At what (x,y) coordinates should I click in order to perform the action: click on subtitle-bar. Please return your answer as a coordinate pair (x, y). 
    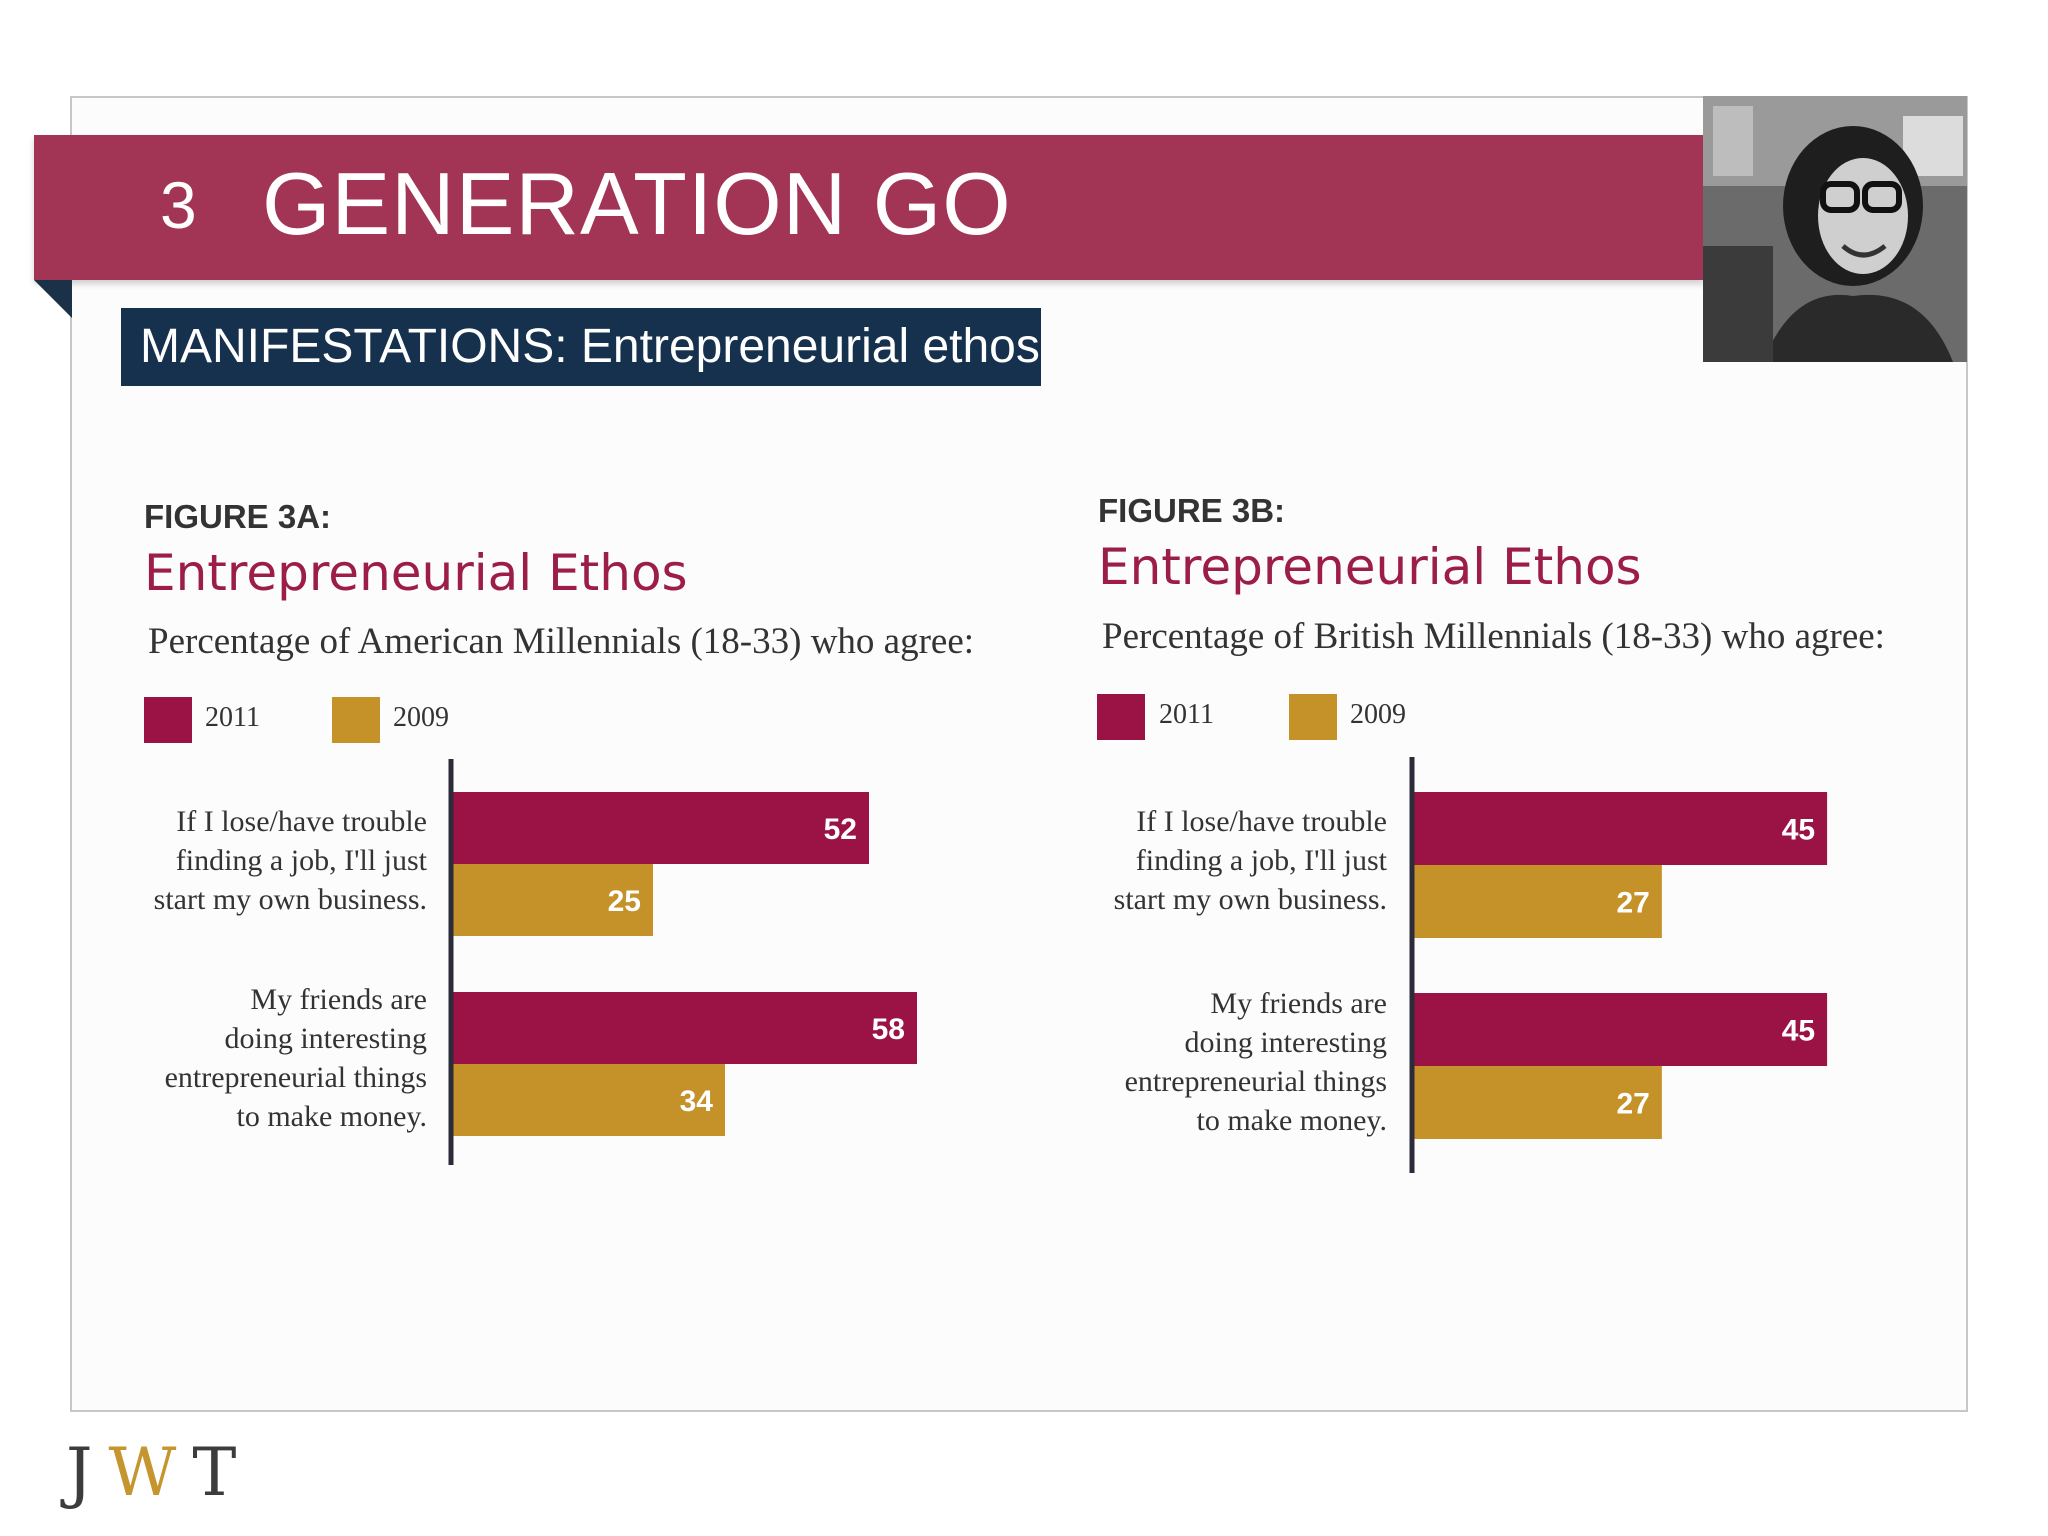
    Looking at the image, I should click on (581, 347).